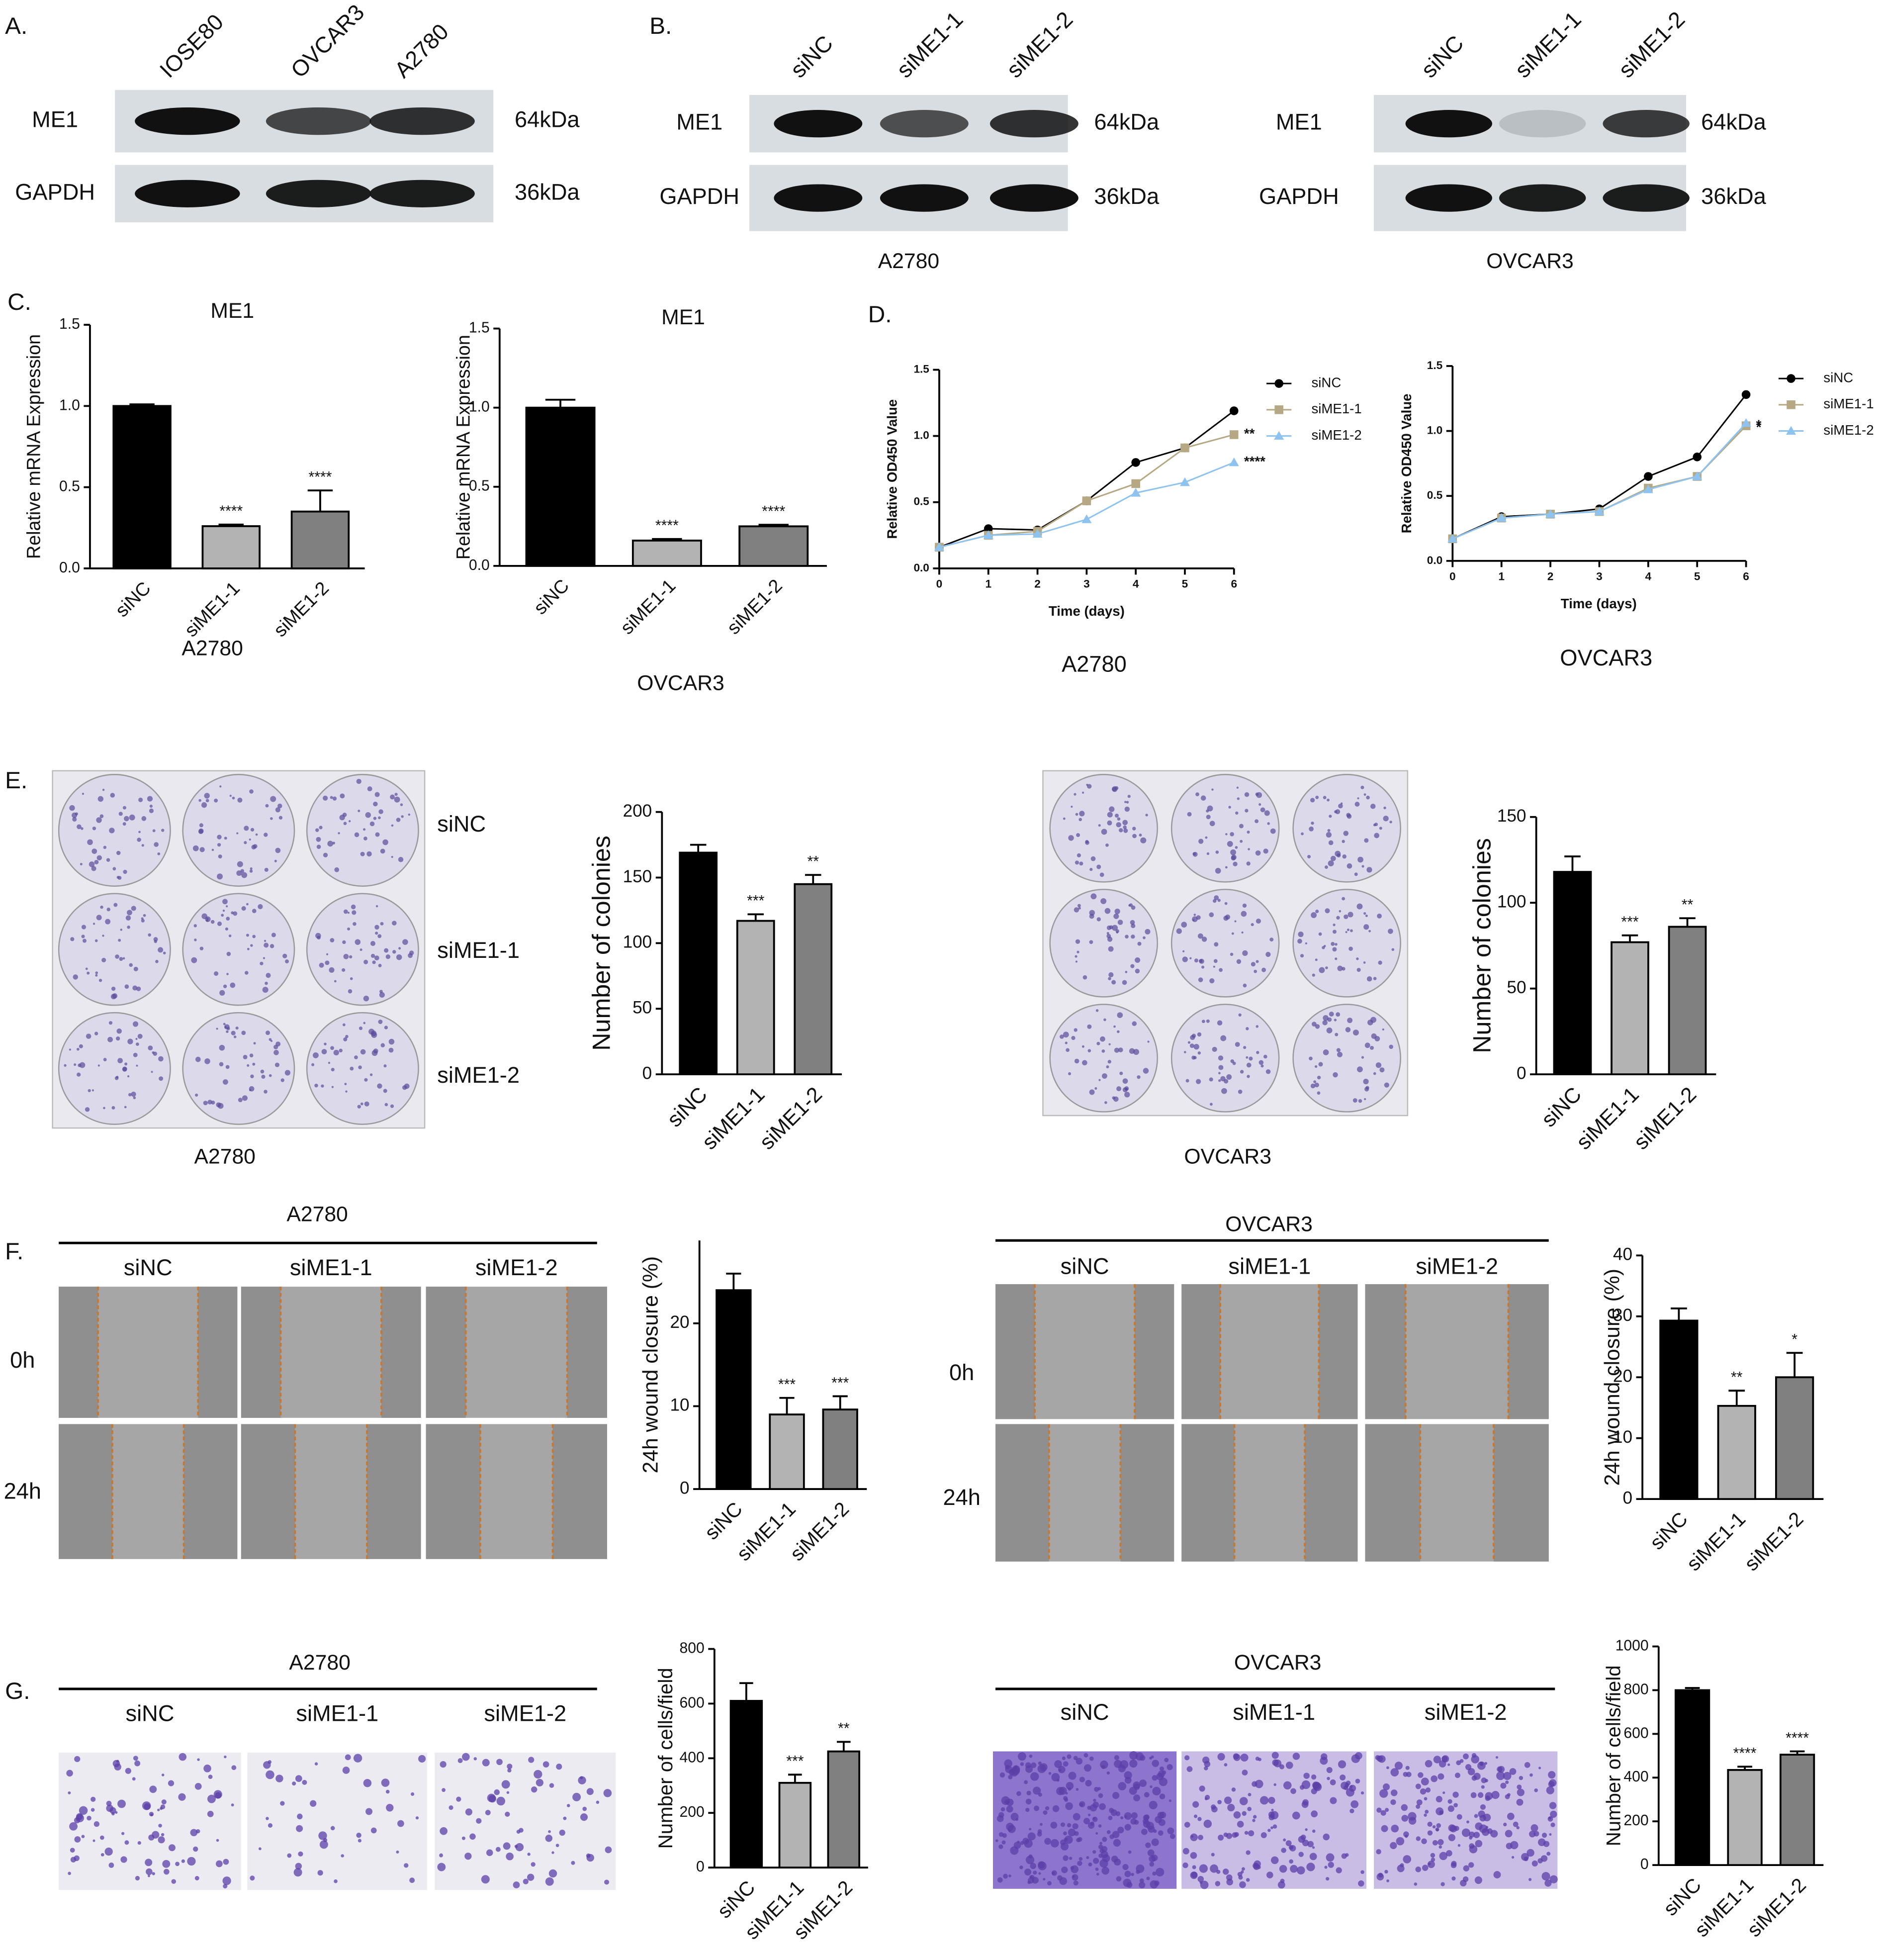 The image size is (1886, 1960). I want to click on legend-marker, so click(1278, 409).